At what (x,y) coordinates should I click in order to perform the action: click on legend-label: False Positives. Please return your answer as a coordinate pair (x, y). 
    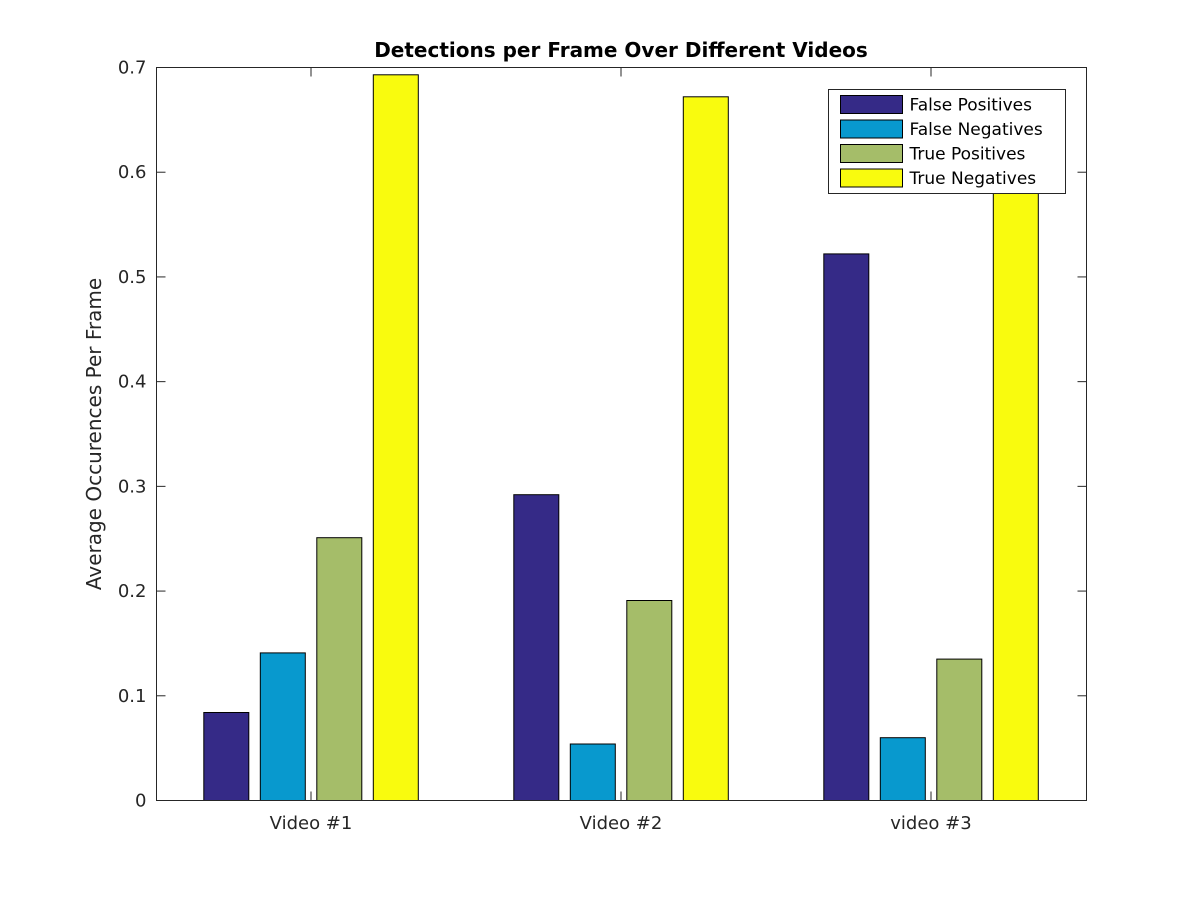
    Looking at the image, I should click on (971, 106).